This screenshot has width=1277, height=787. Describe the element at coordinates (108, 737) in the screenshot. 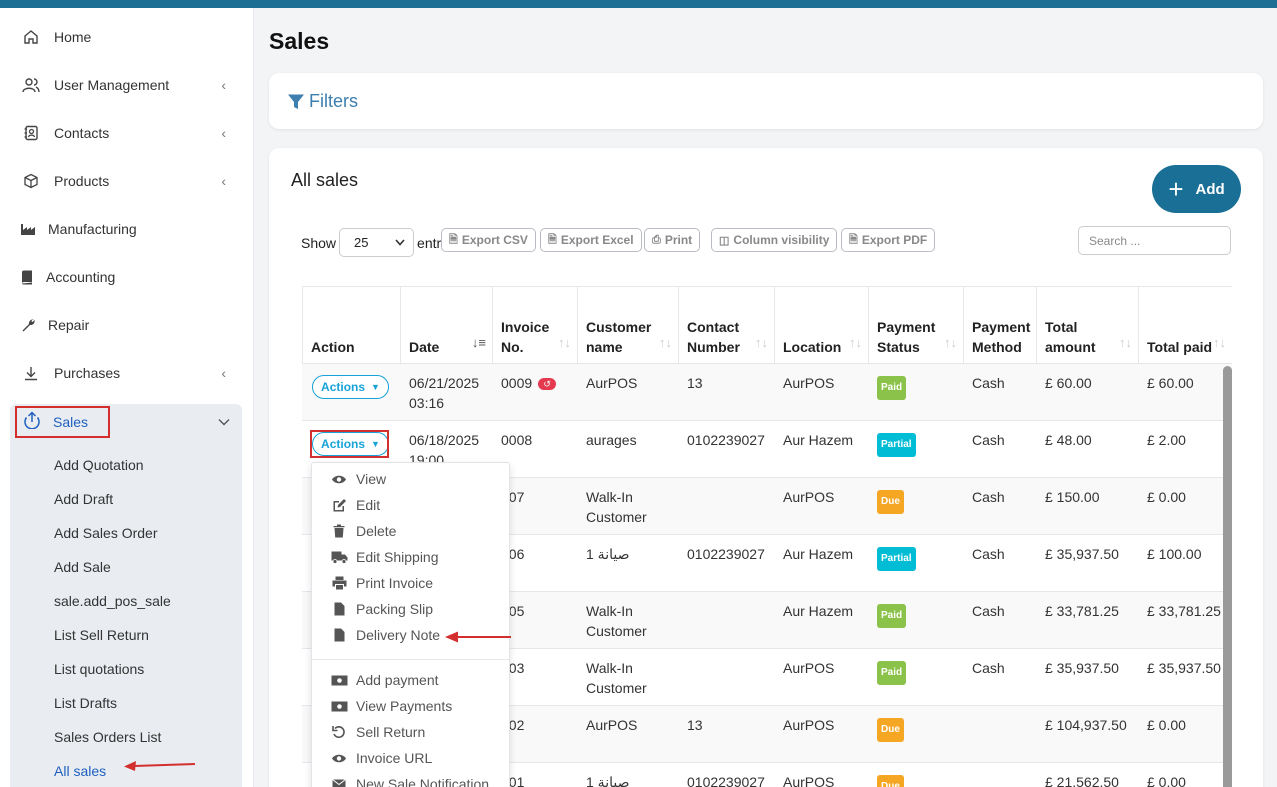

I see `sidebar-subitem-sales-orders-list: Sales Orders List` at that location.